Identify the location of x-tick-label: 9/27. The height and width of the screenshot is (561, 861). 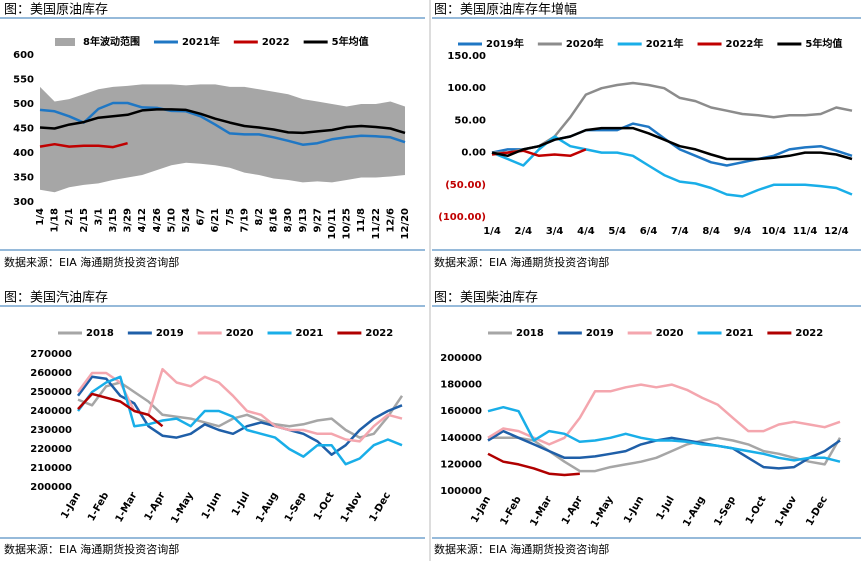
(317, 220).